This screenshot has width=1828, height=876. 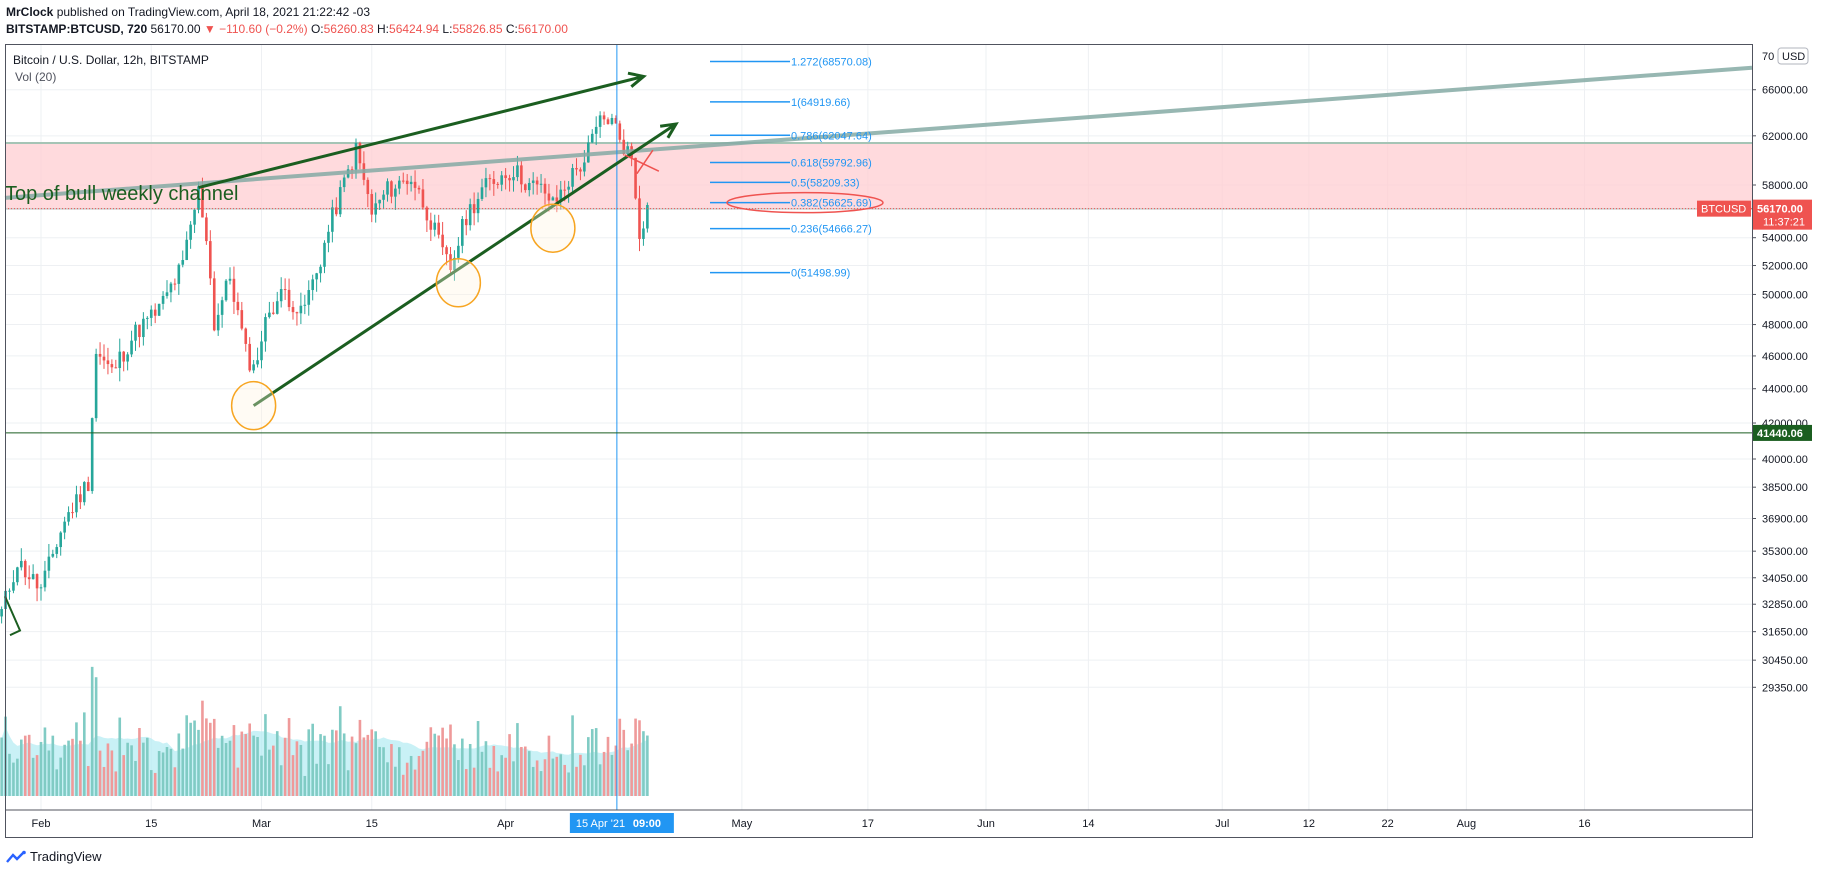 I want to click on price-tick-label: 40000.00, so click(x=1785, y=460).